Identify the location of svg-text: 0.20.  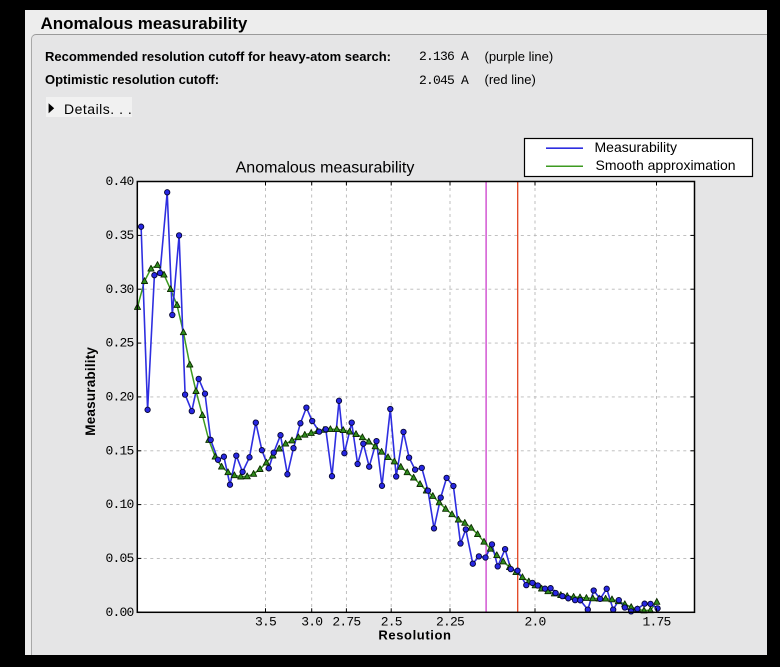
(119, 397).